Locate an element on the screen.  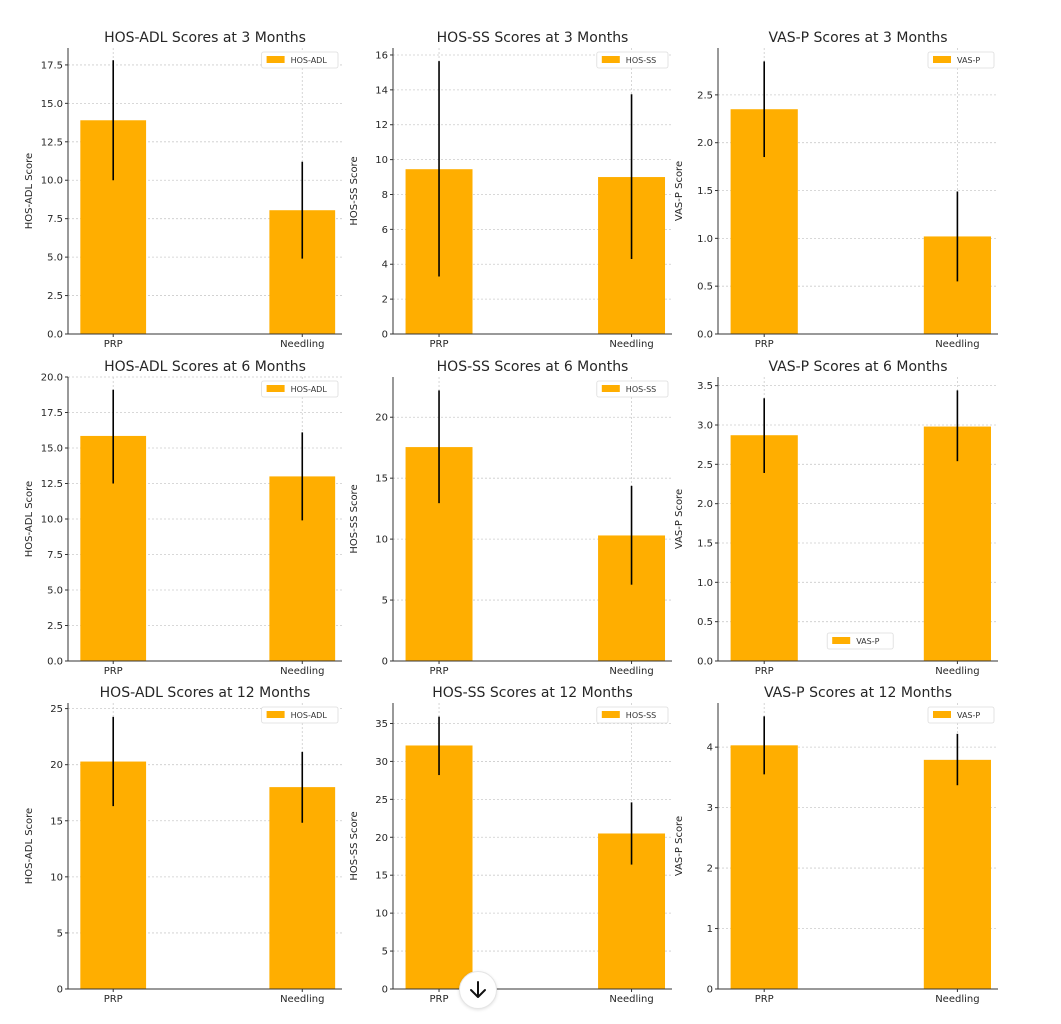
y-tick-label: 30 is located at coordinates (381, 762).